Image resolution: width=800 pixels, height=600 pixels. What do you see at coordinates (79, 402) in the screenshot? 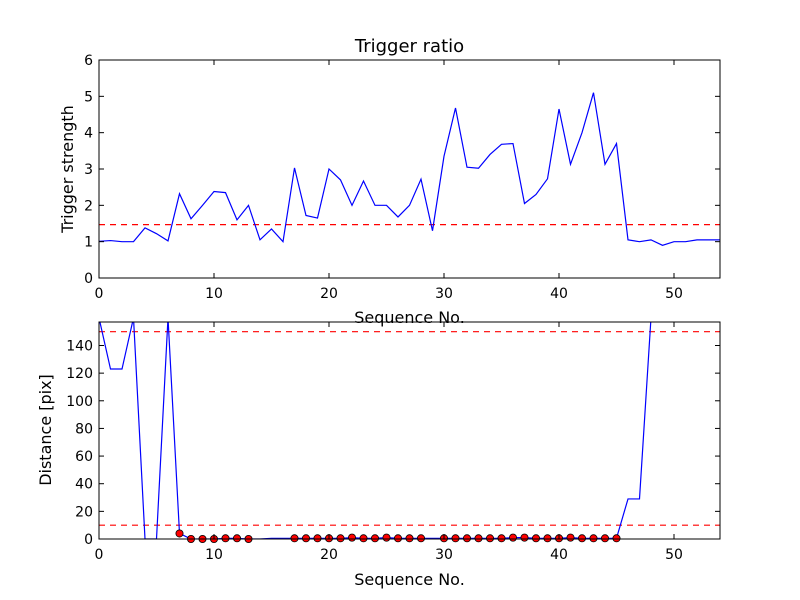
I see `y-tick-label: 100` at bounding box center [79, 402].